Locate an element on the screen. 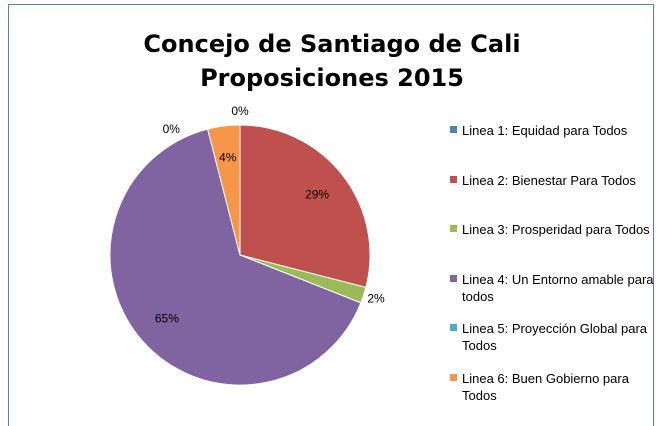 This screenshot has width=664, height=426. legend-item: Linea 3: Prosperidad para Todos is located at coordinates (555, 246).